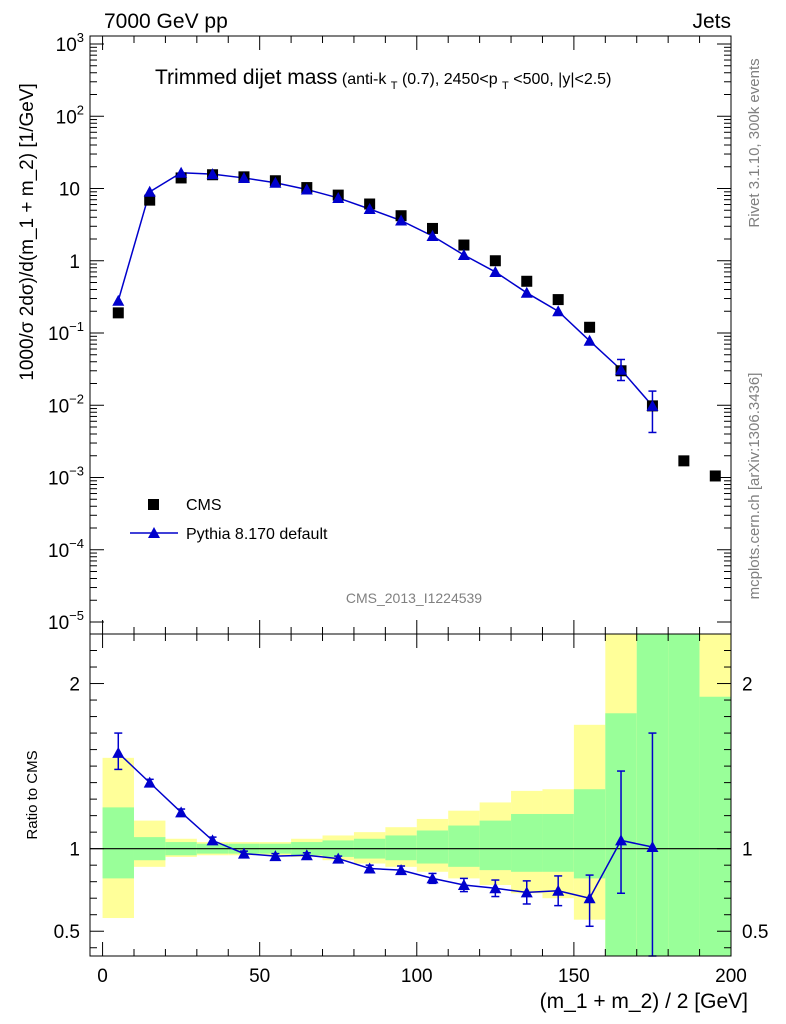 The image size is (786, 1024). I want to click on legend-label-pythia: Pythia 8.170 default, so click(257, 534).